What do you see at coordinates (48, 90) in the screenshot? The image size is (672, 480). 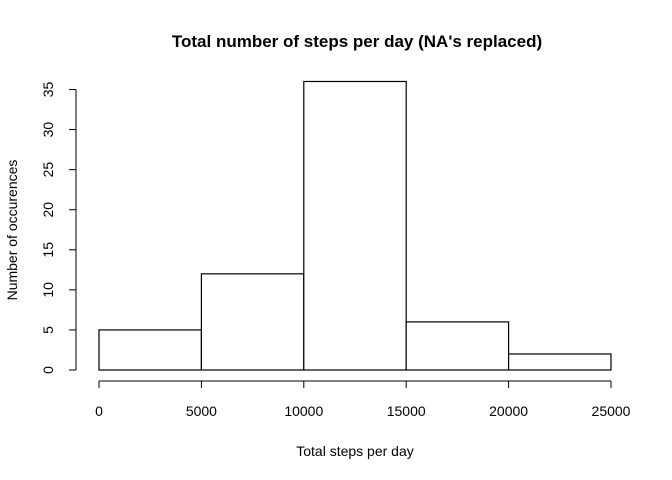 I see `y-tick-label: 35` at bounding box center [48, 90].